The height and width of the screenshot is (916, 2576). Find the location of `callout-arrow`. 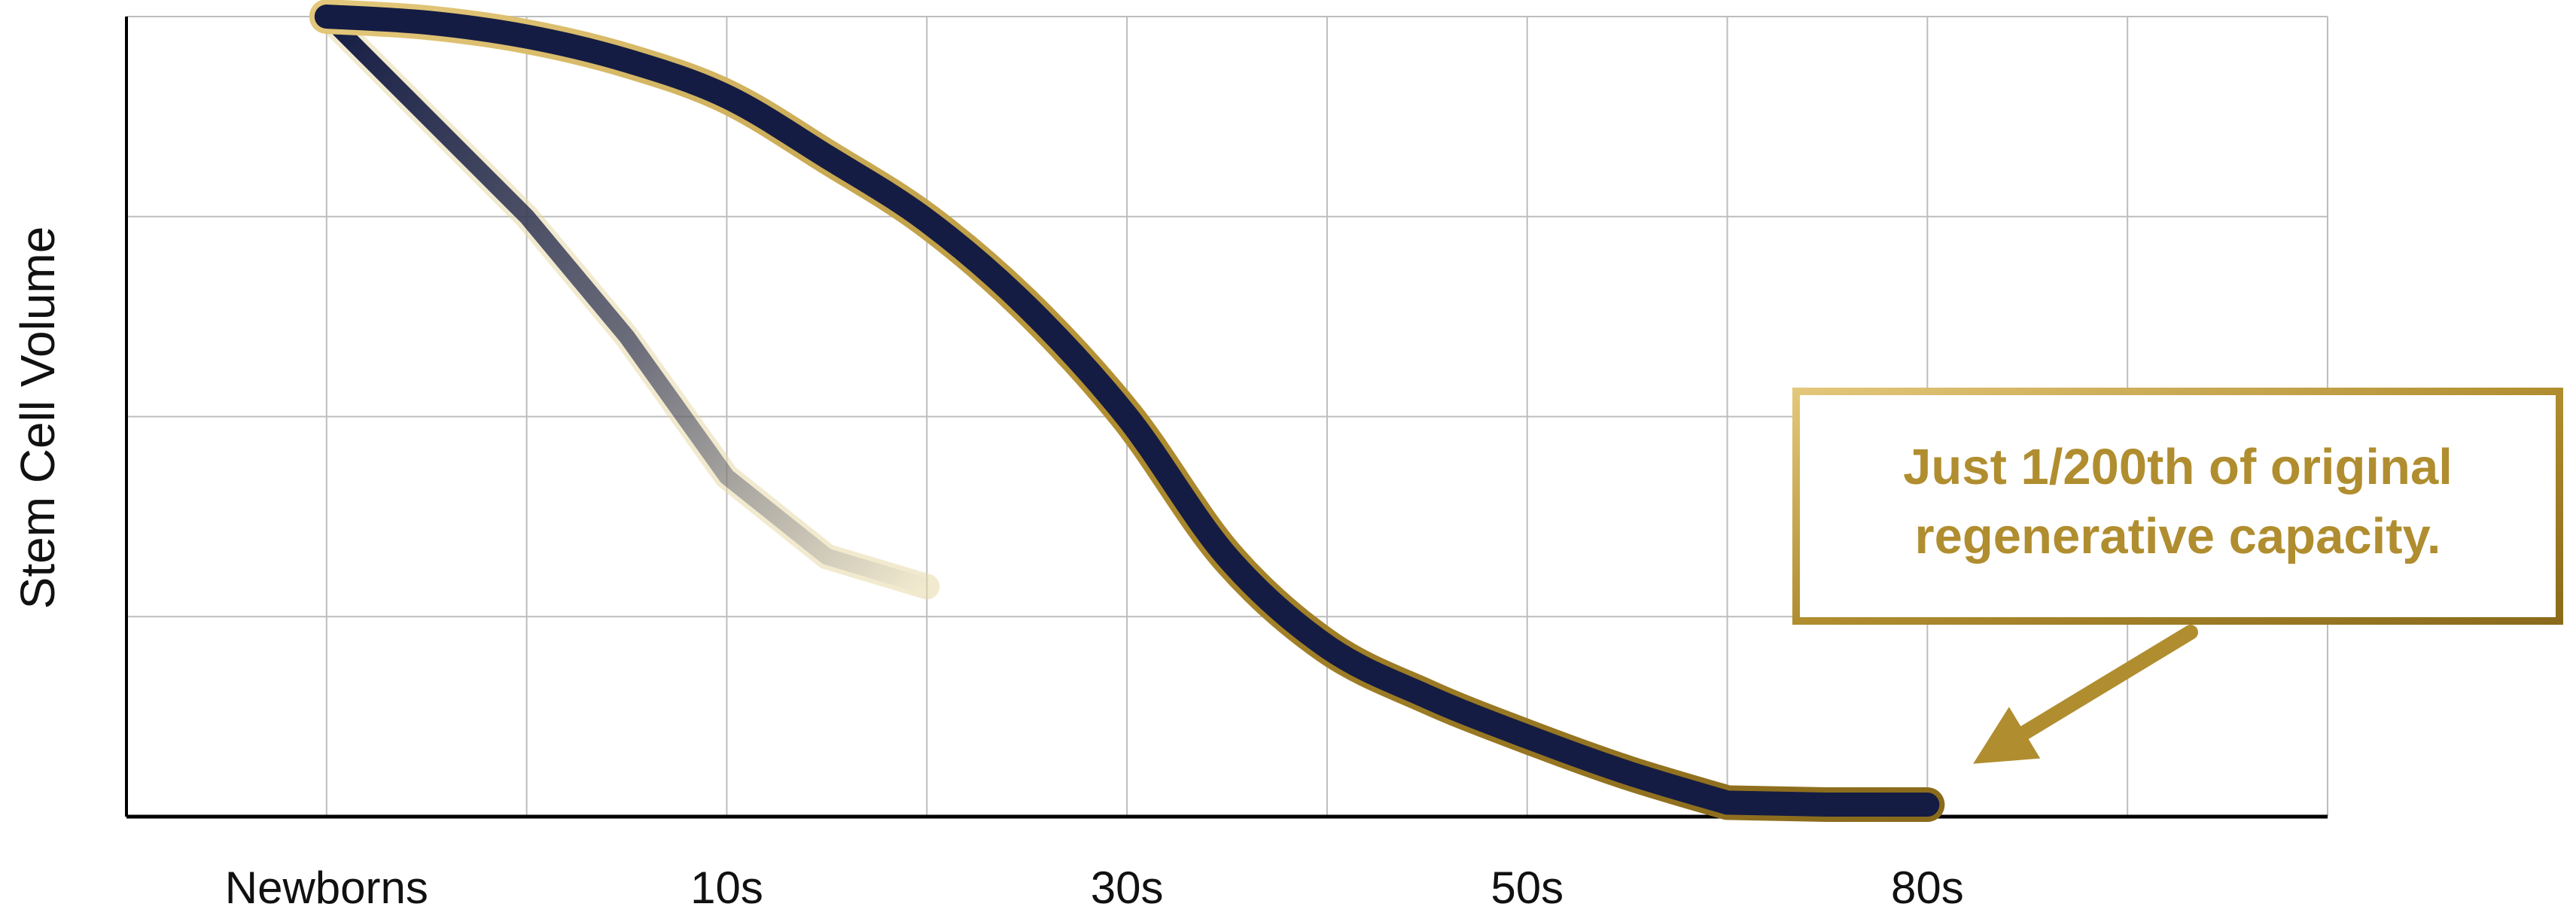

callout-arrow is located at coordinates (2086, 694).